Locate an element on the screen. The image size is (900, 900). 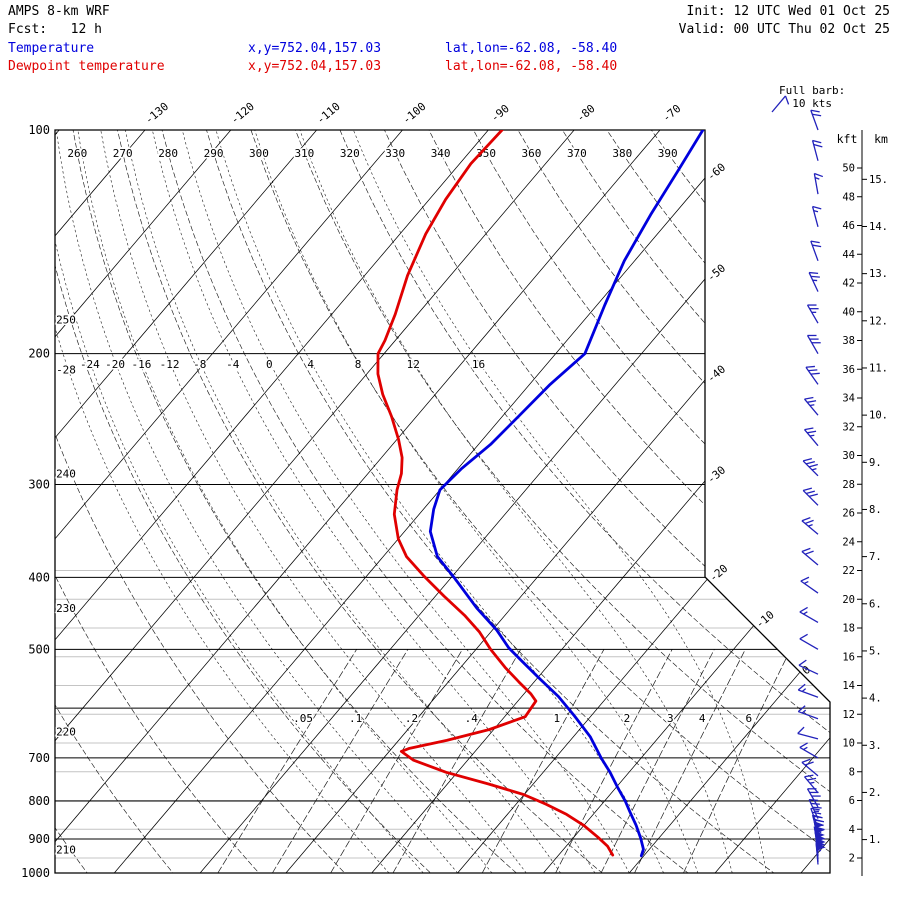
svg-text: 290 is located at coordinates (214, 153).